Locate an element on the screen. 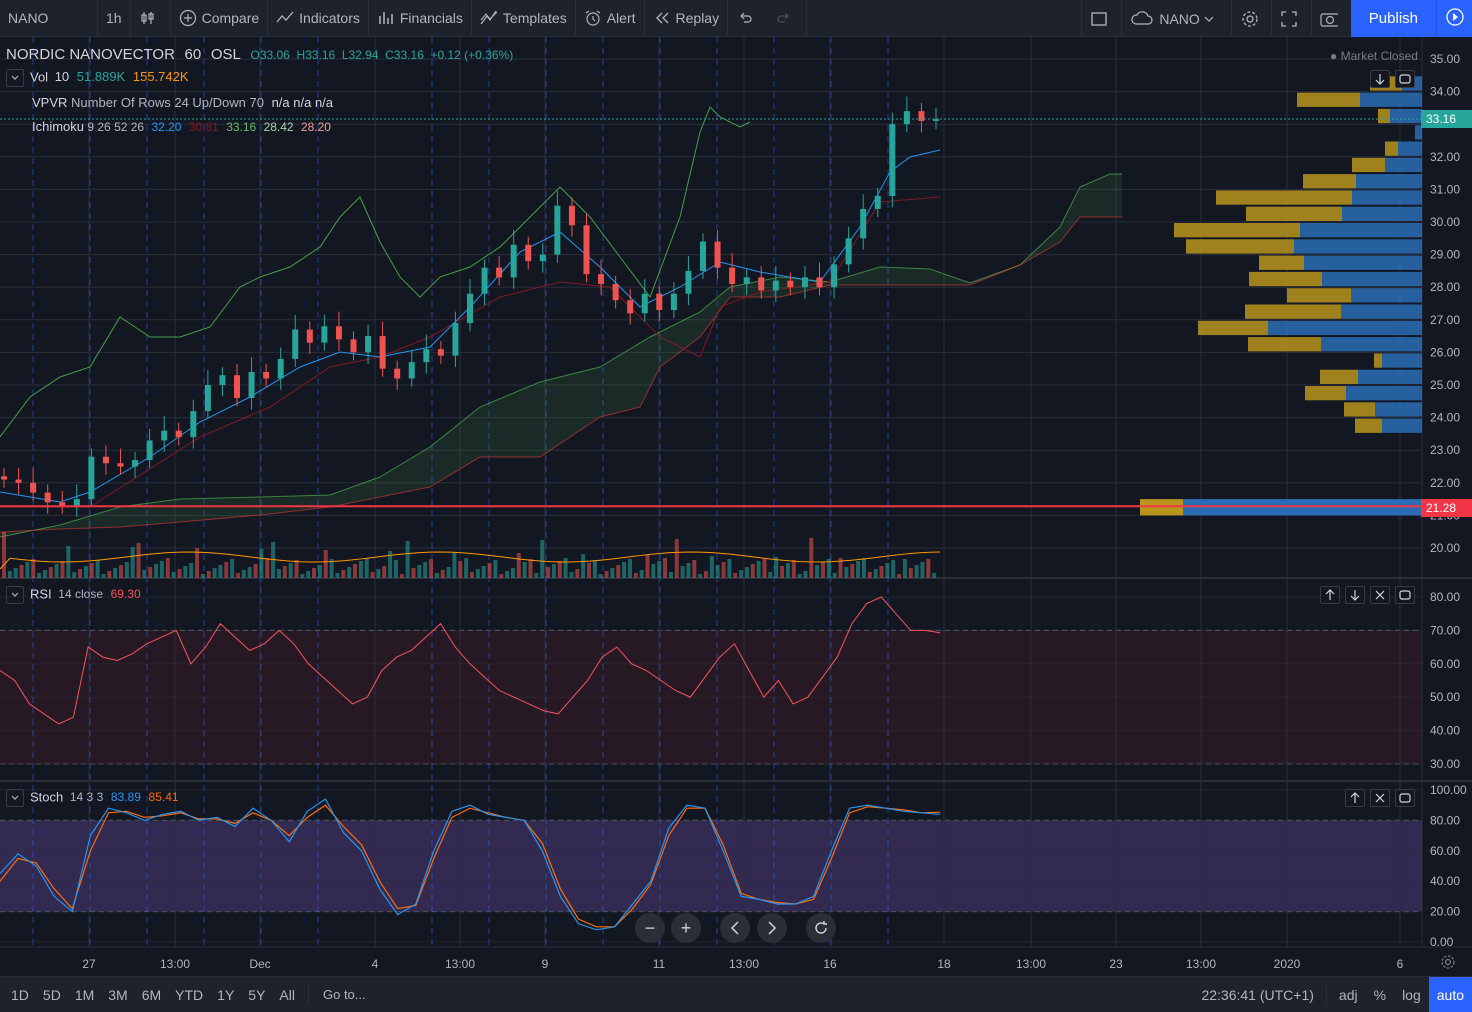  move-rsi-up-button is located at coordinates (1330, 595).